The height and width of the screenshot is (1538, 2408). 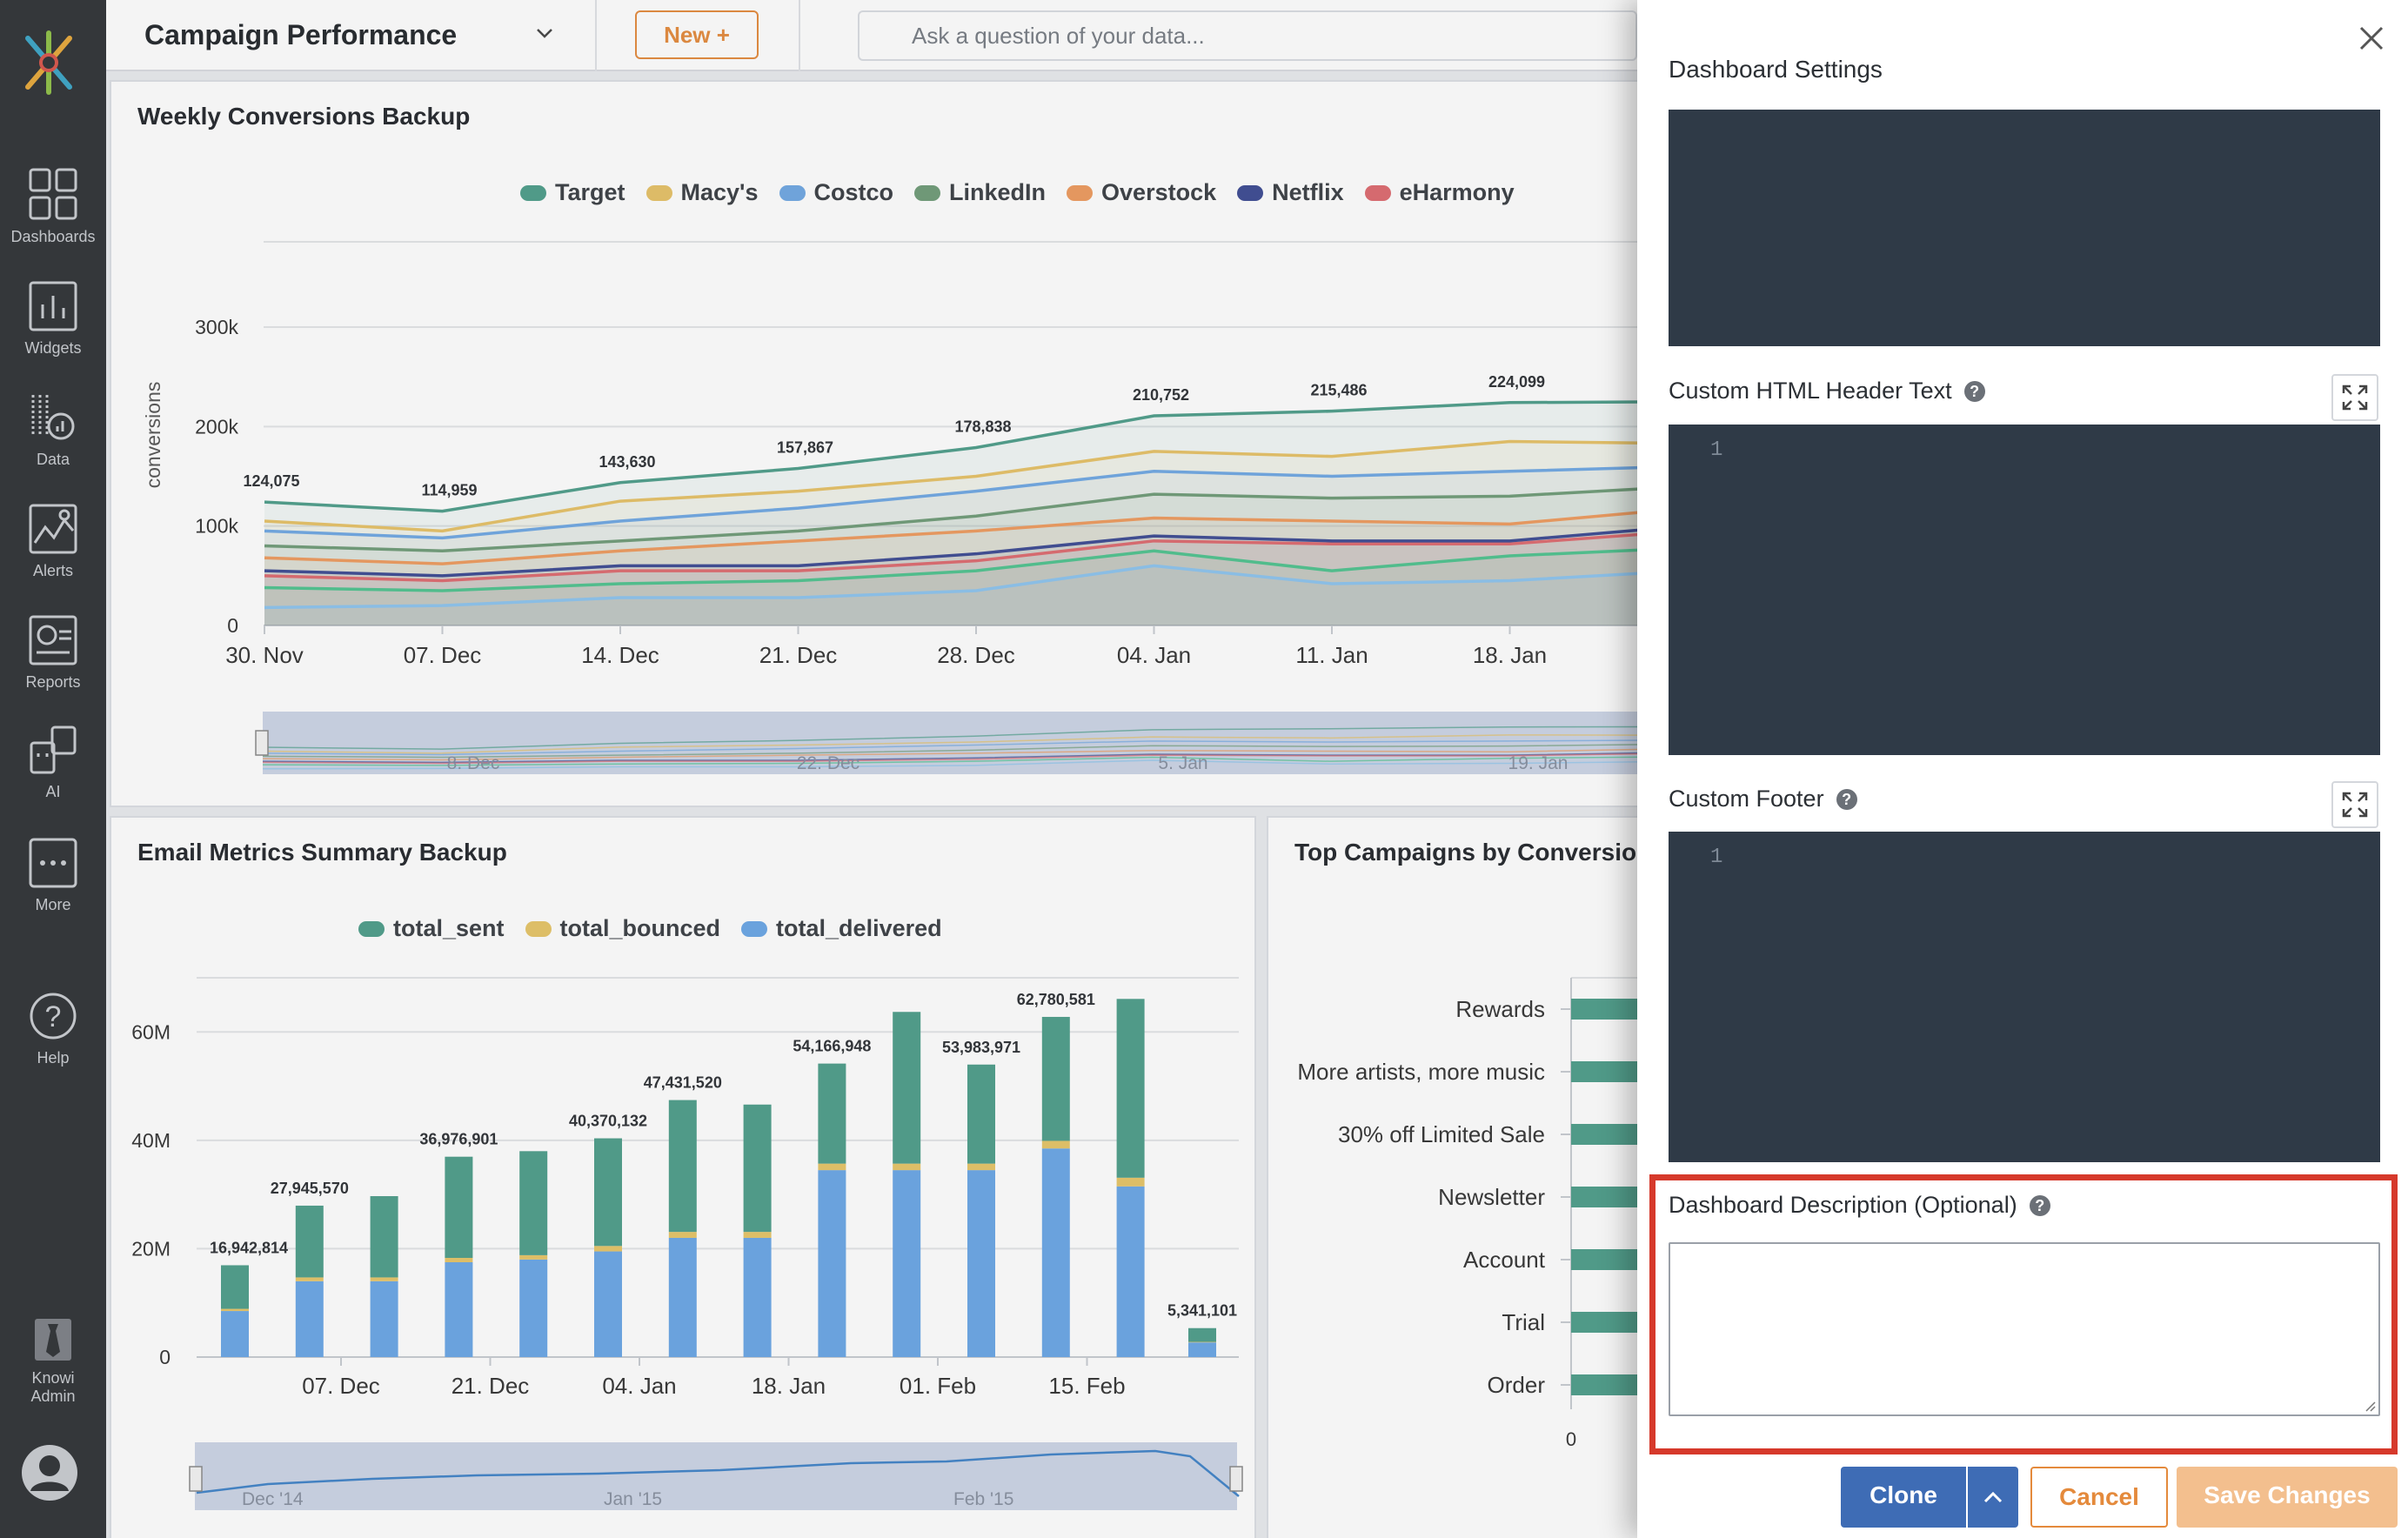 I want to click on legend-item: eHarmony, so click(x=1440, y=192).